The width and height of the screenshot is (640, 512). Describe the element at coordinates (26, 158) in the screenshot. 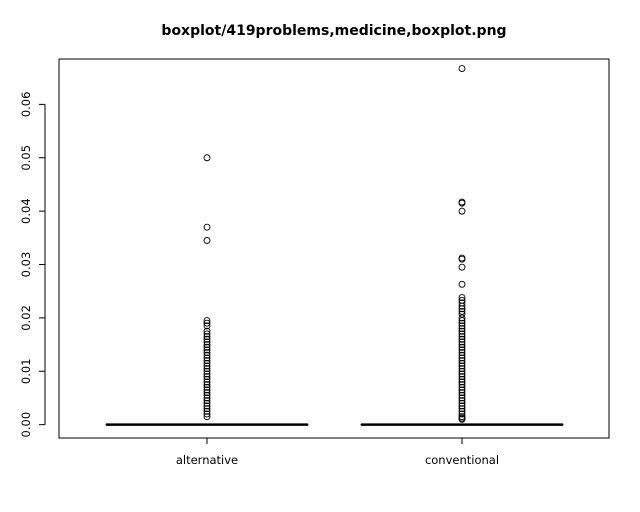

I see `y-tick-label: 0.05` at that location.